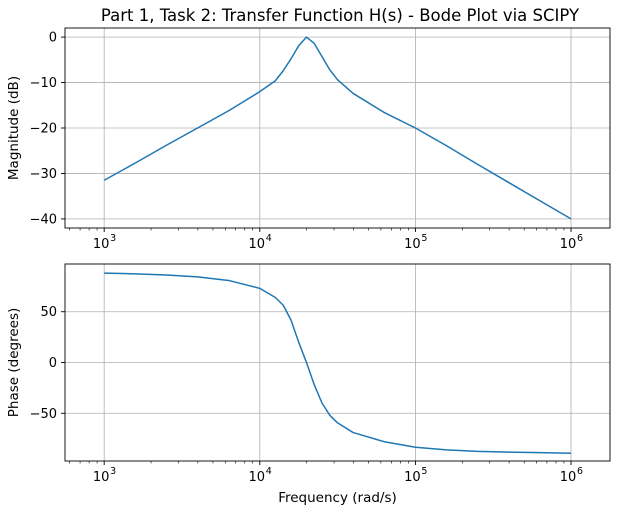 The image size is (626, 512). I want to click on y-tick-label: −50, so click(43, 414).